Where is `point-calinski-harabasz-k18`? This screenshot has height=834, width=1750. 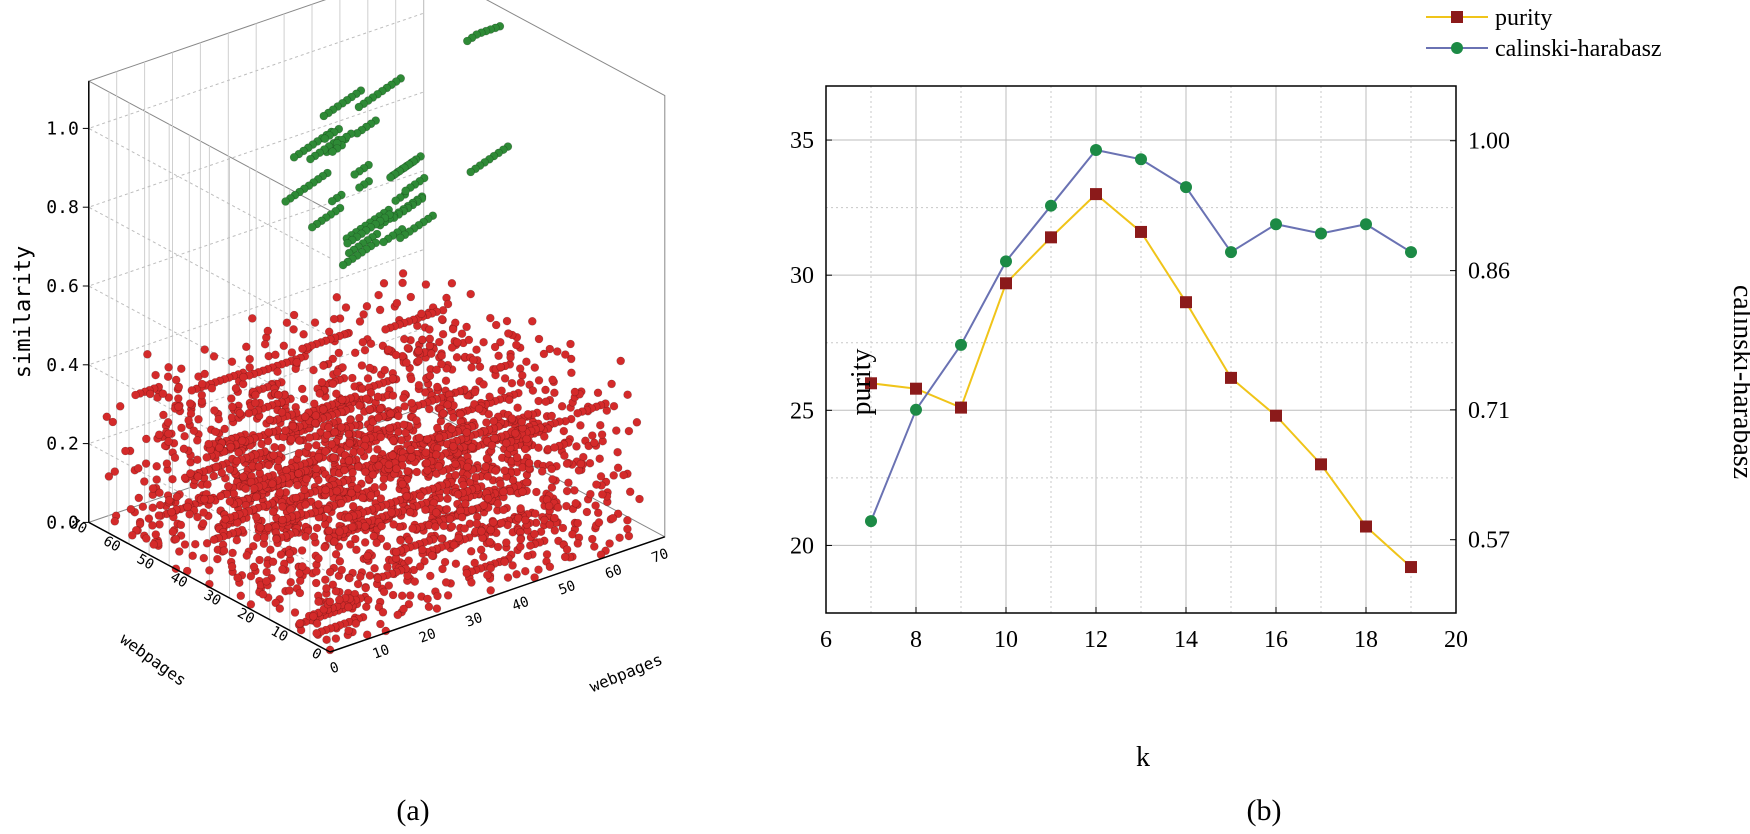 point-calinski-harabasz-k18 is located at coordinates (1366, 224).